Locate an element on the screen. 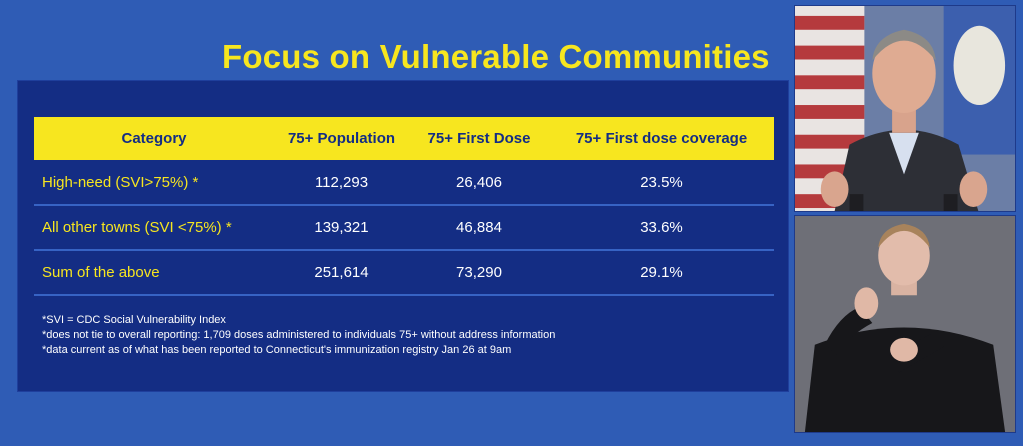 The image size is (1023, 446). header-category: Category is located at coordinates (154, 138).